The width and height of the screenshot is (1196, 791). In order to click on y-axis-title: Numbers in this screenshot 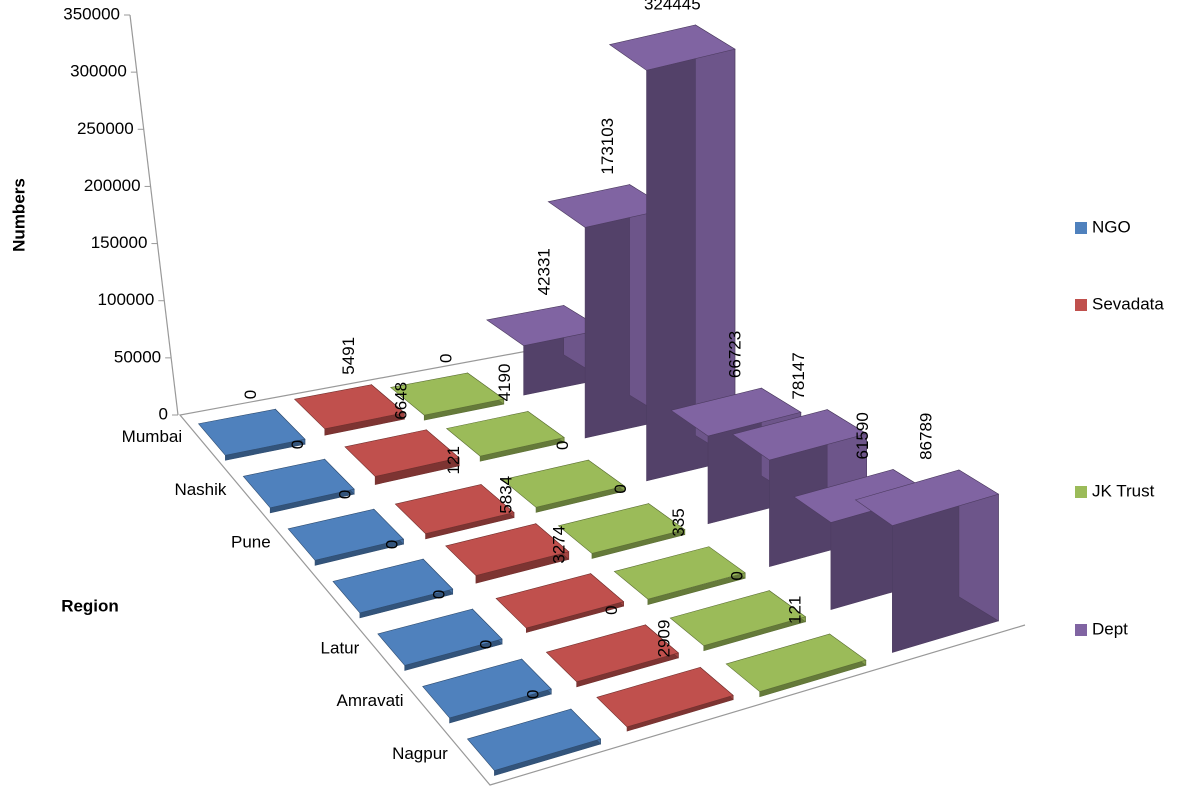, I will do `click(18, 215)`.